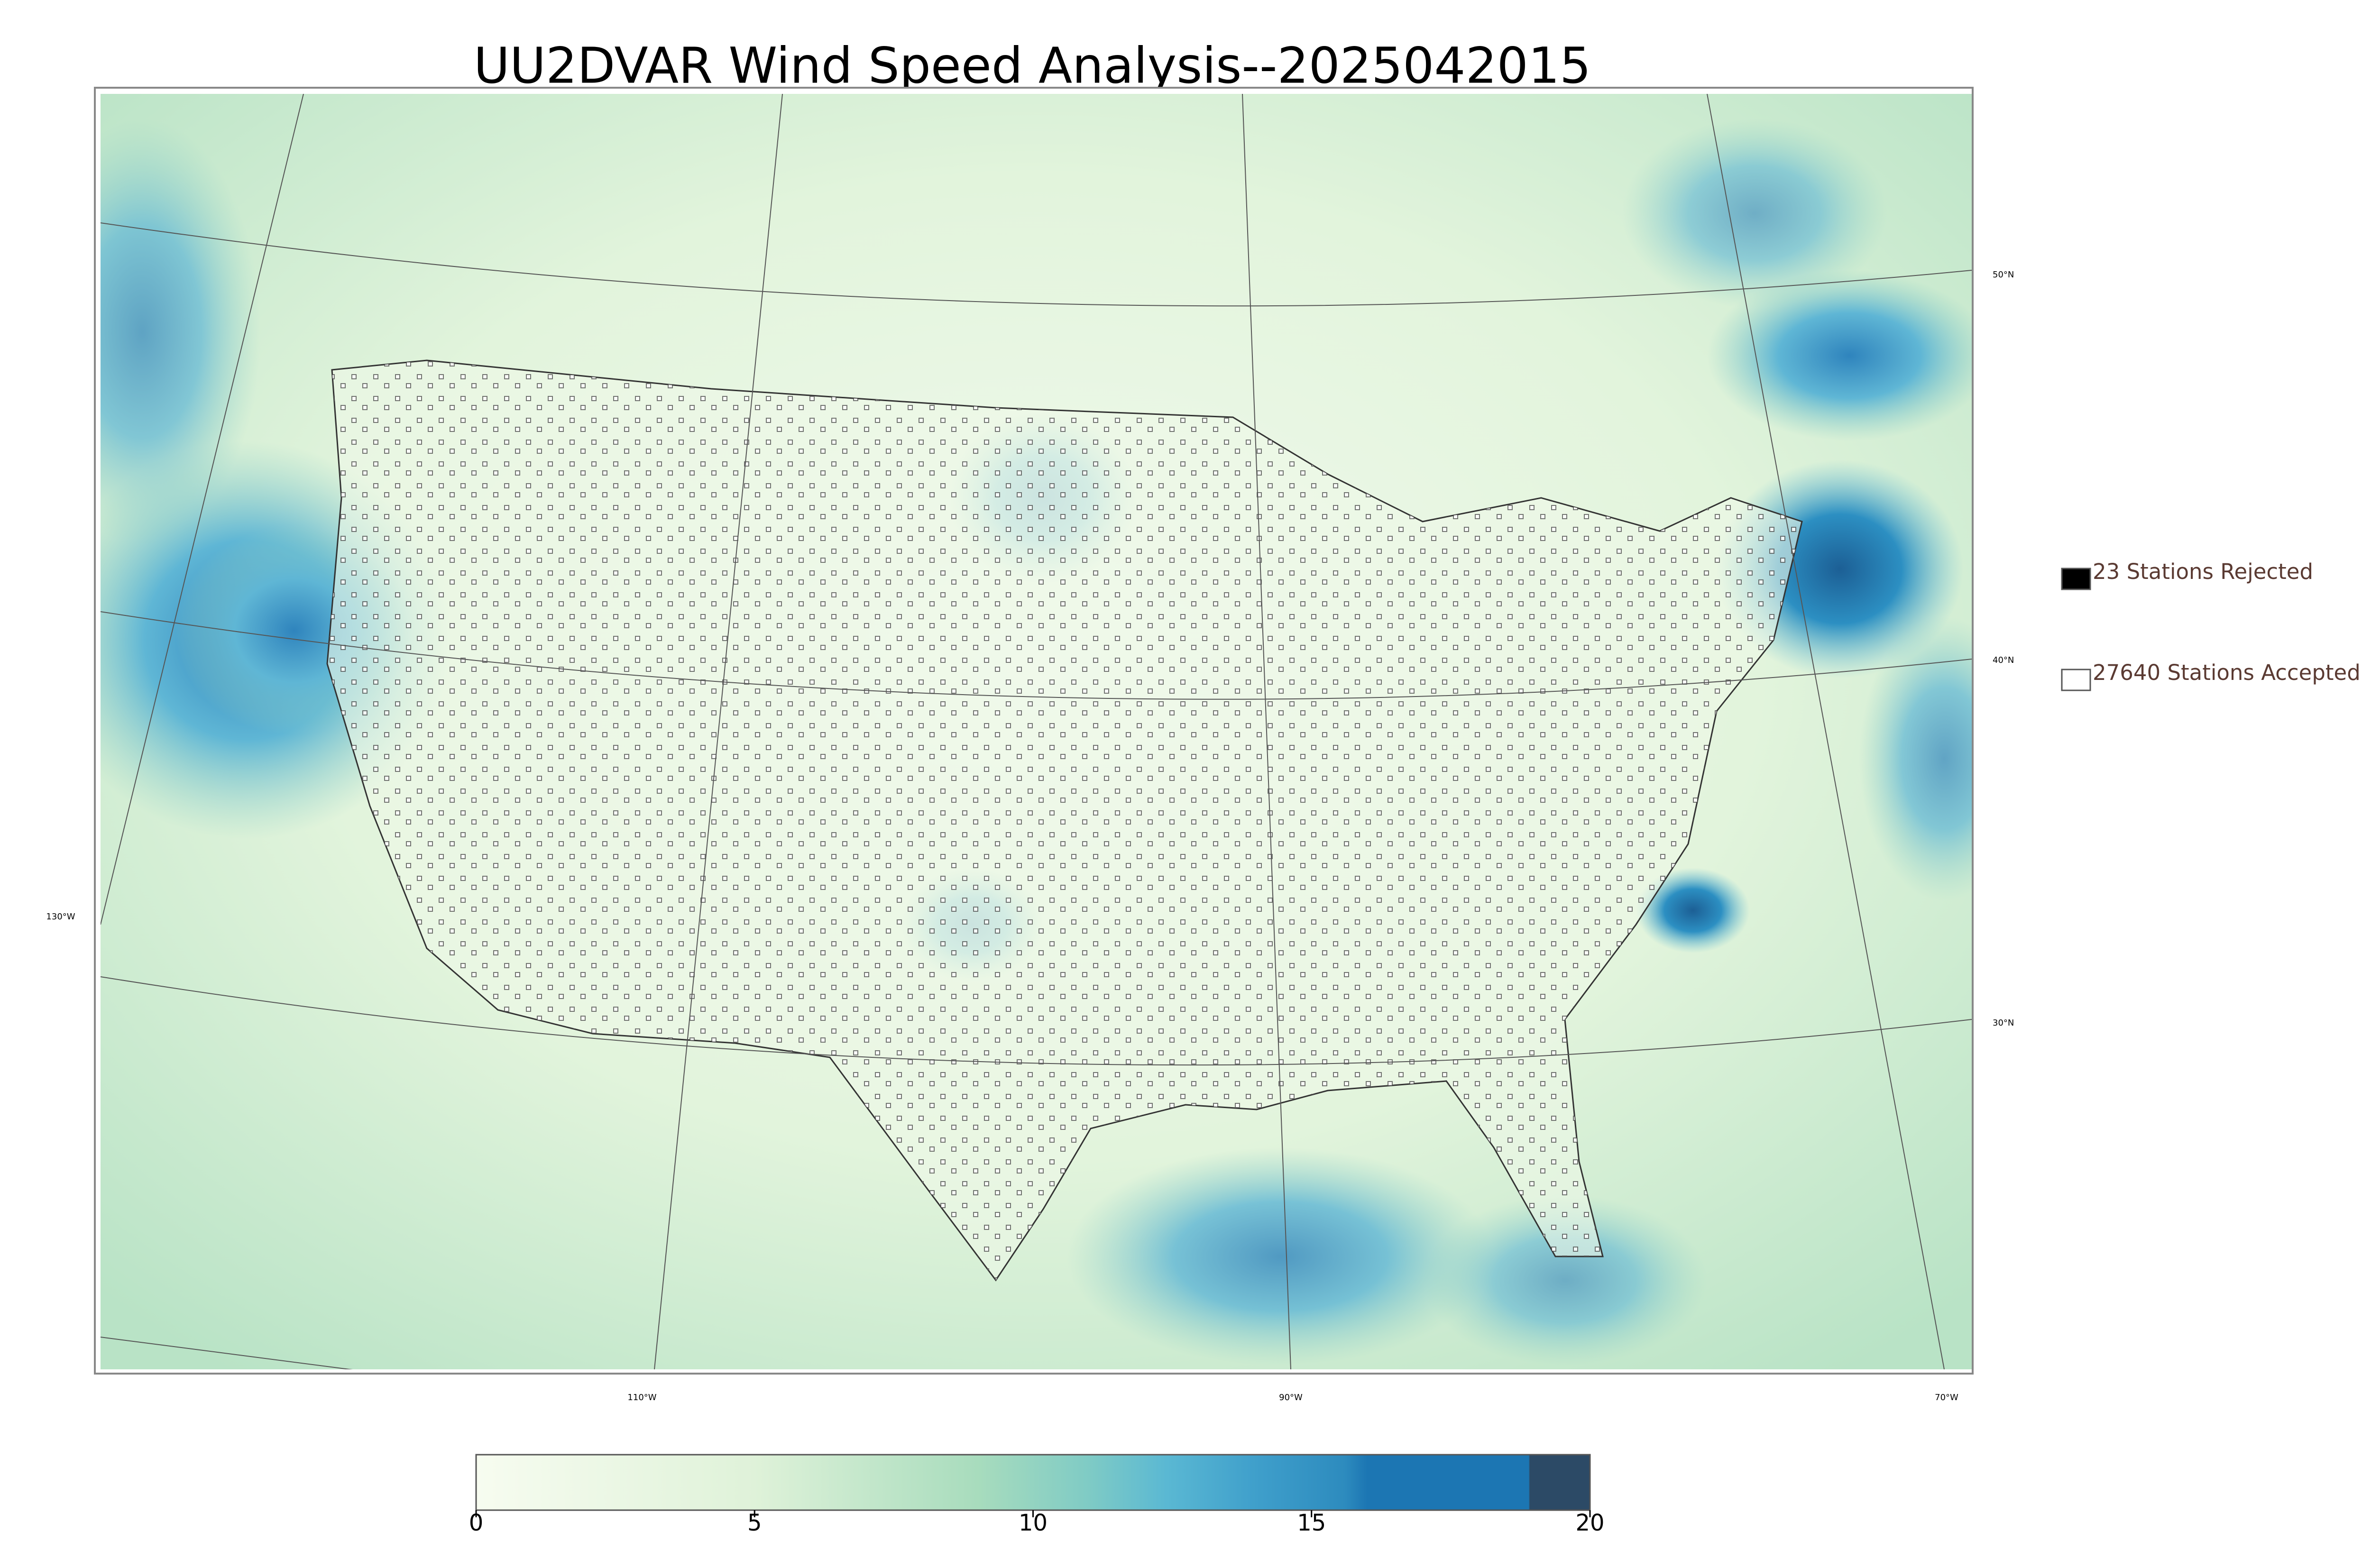 The height and width of the screenshot is (1568, 2371). What do you see at coordinates (2227, 672) in the screenshot?
I see `legend-label: 27640 Stations Accepted` at bounding box center [2227, 672].